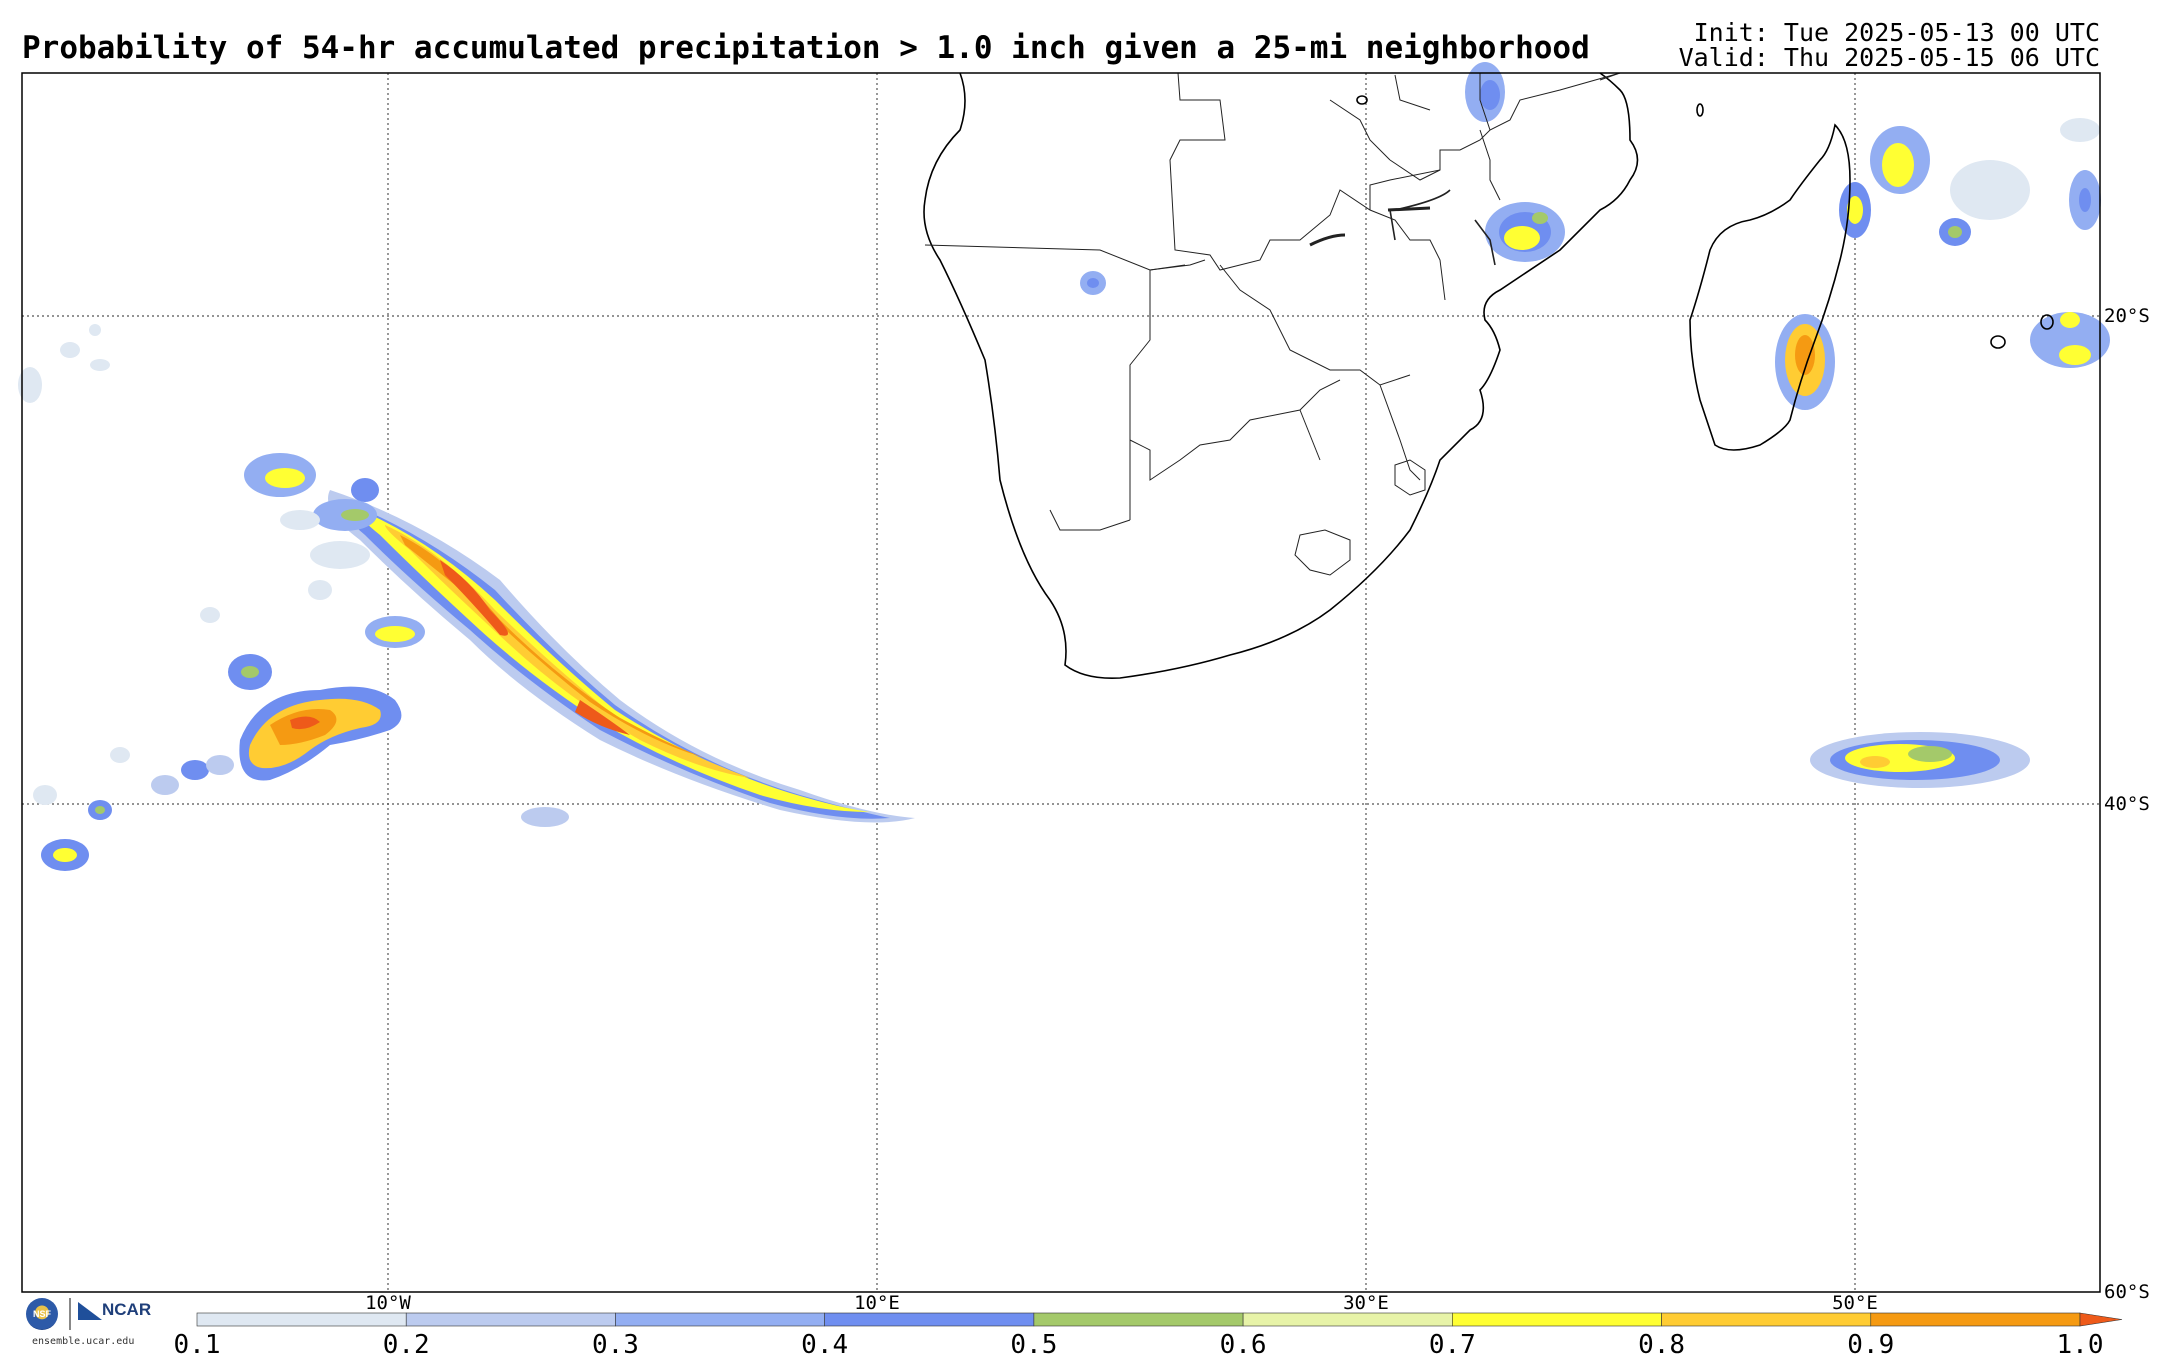  I want to click on colorbar-tick-label: 0.8, so click(1662, 1345).